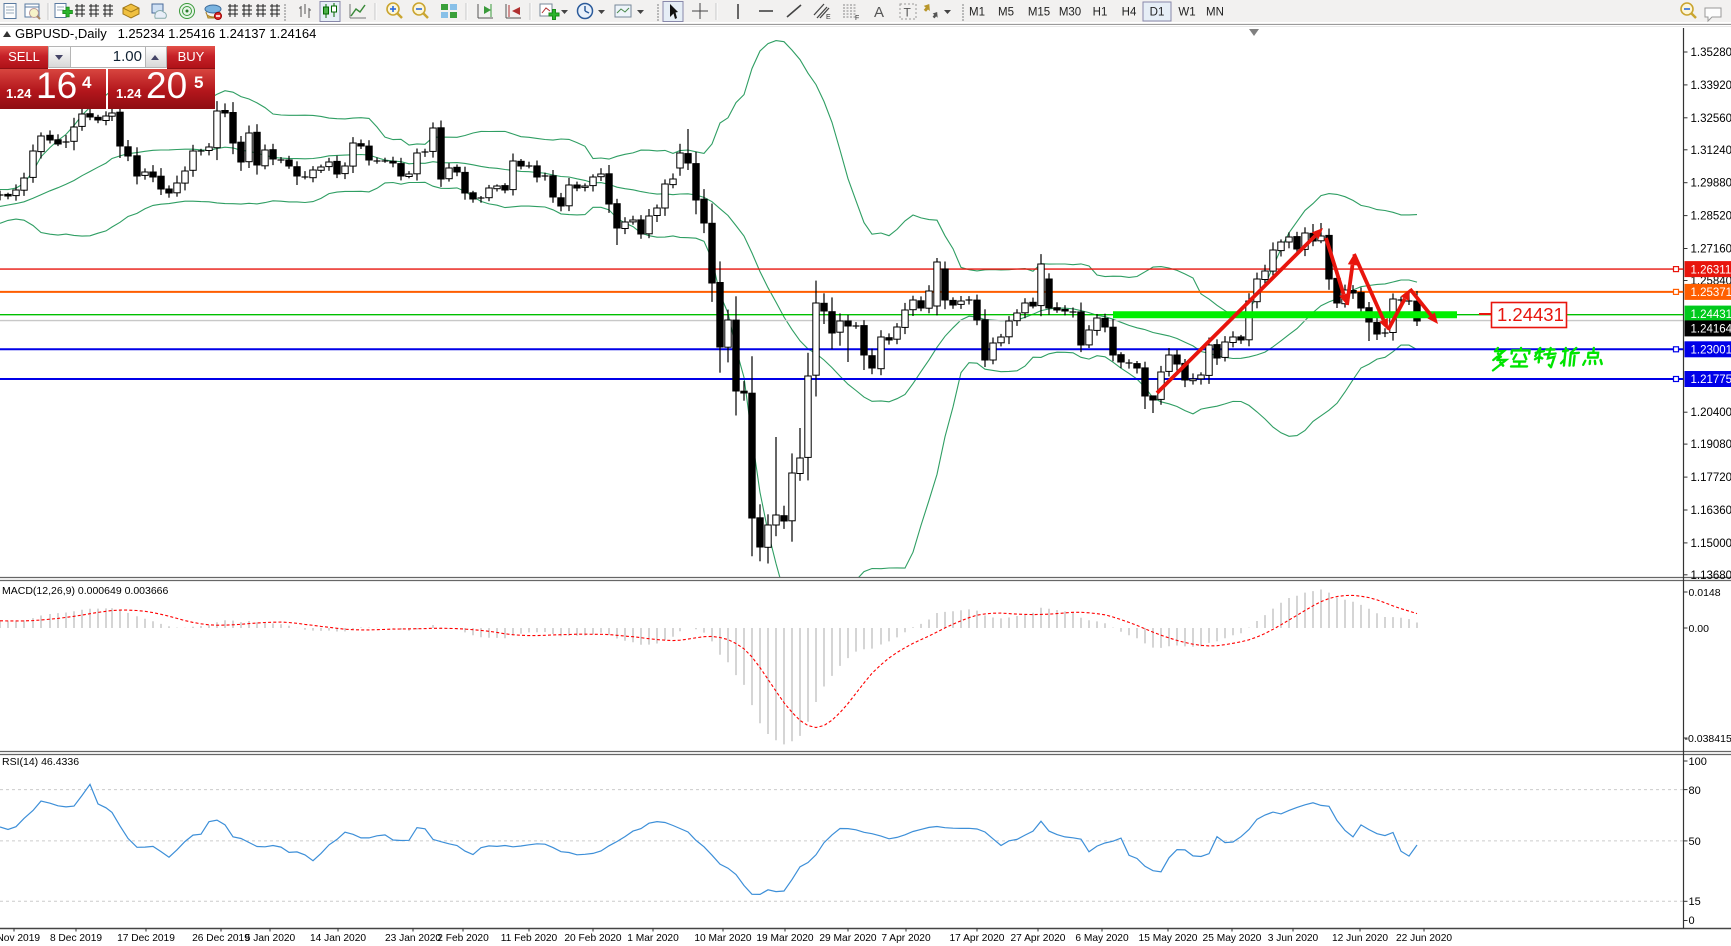 This screenshot has height=946, width=1731. What do you see at coordinates (1695, 902) in the screenshot?
I see `svg-text: 15` at bounding box center [1695, 902].